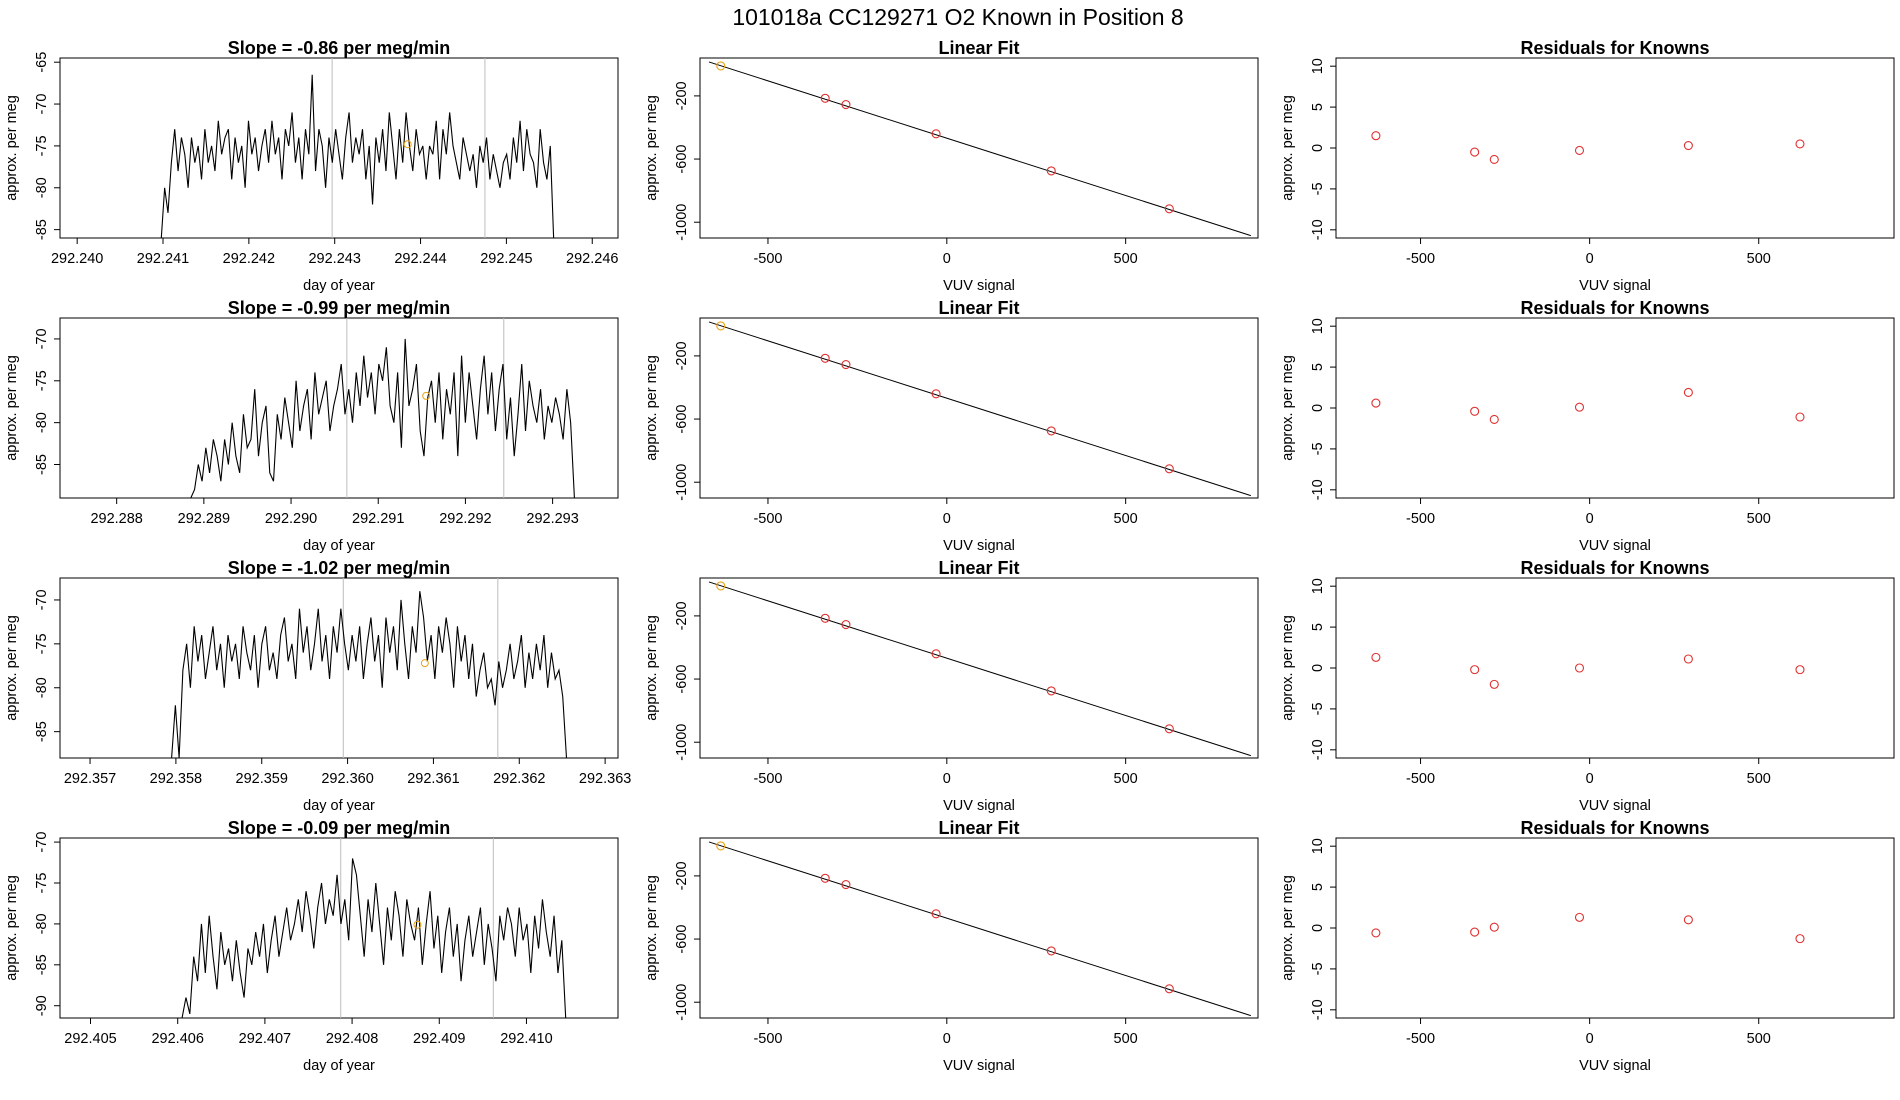  I want to click on x-tick-label: 292.406, so click(177, 1039).